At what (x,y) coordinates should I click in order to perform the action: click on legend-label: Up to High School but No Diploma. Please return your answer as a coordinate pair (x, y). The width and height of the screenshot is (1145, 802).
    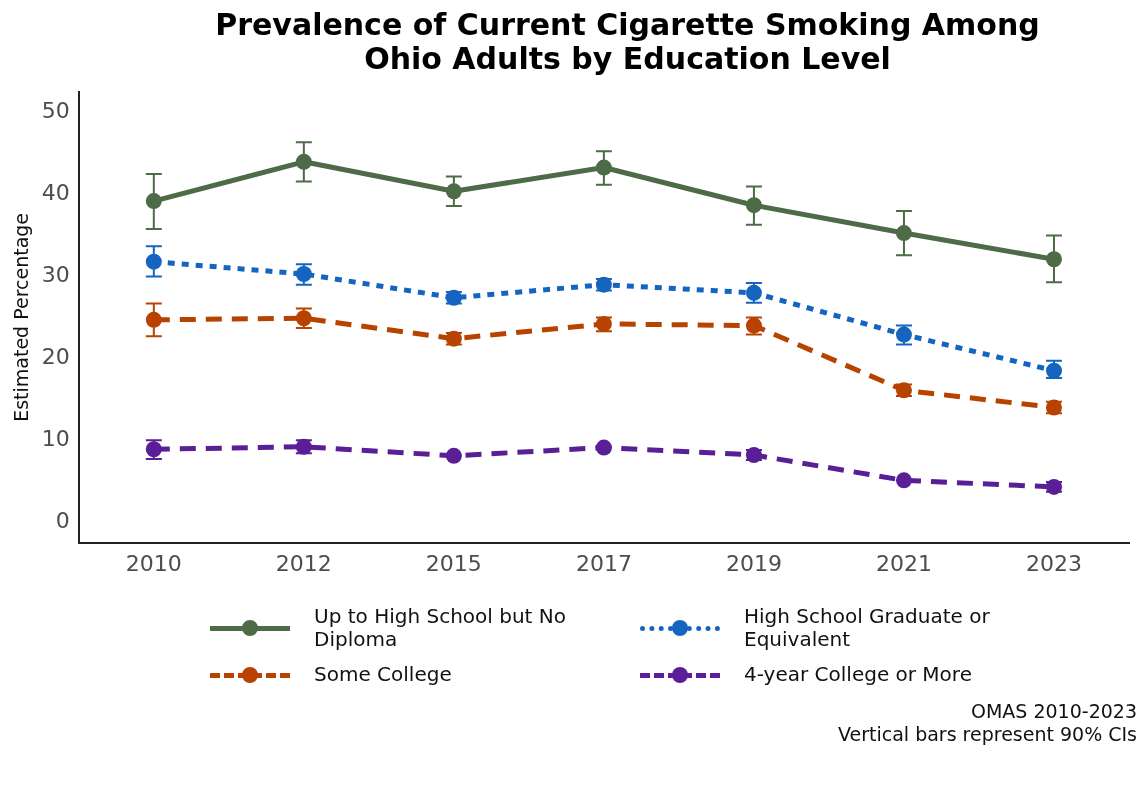
    Looking at the image, I should click on (440, 627).